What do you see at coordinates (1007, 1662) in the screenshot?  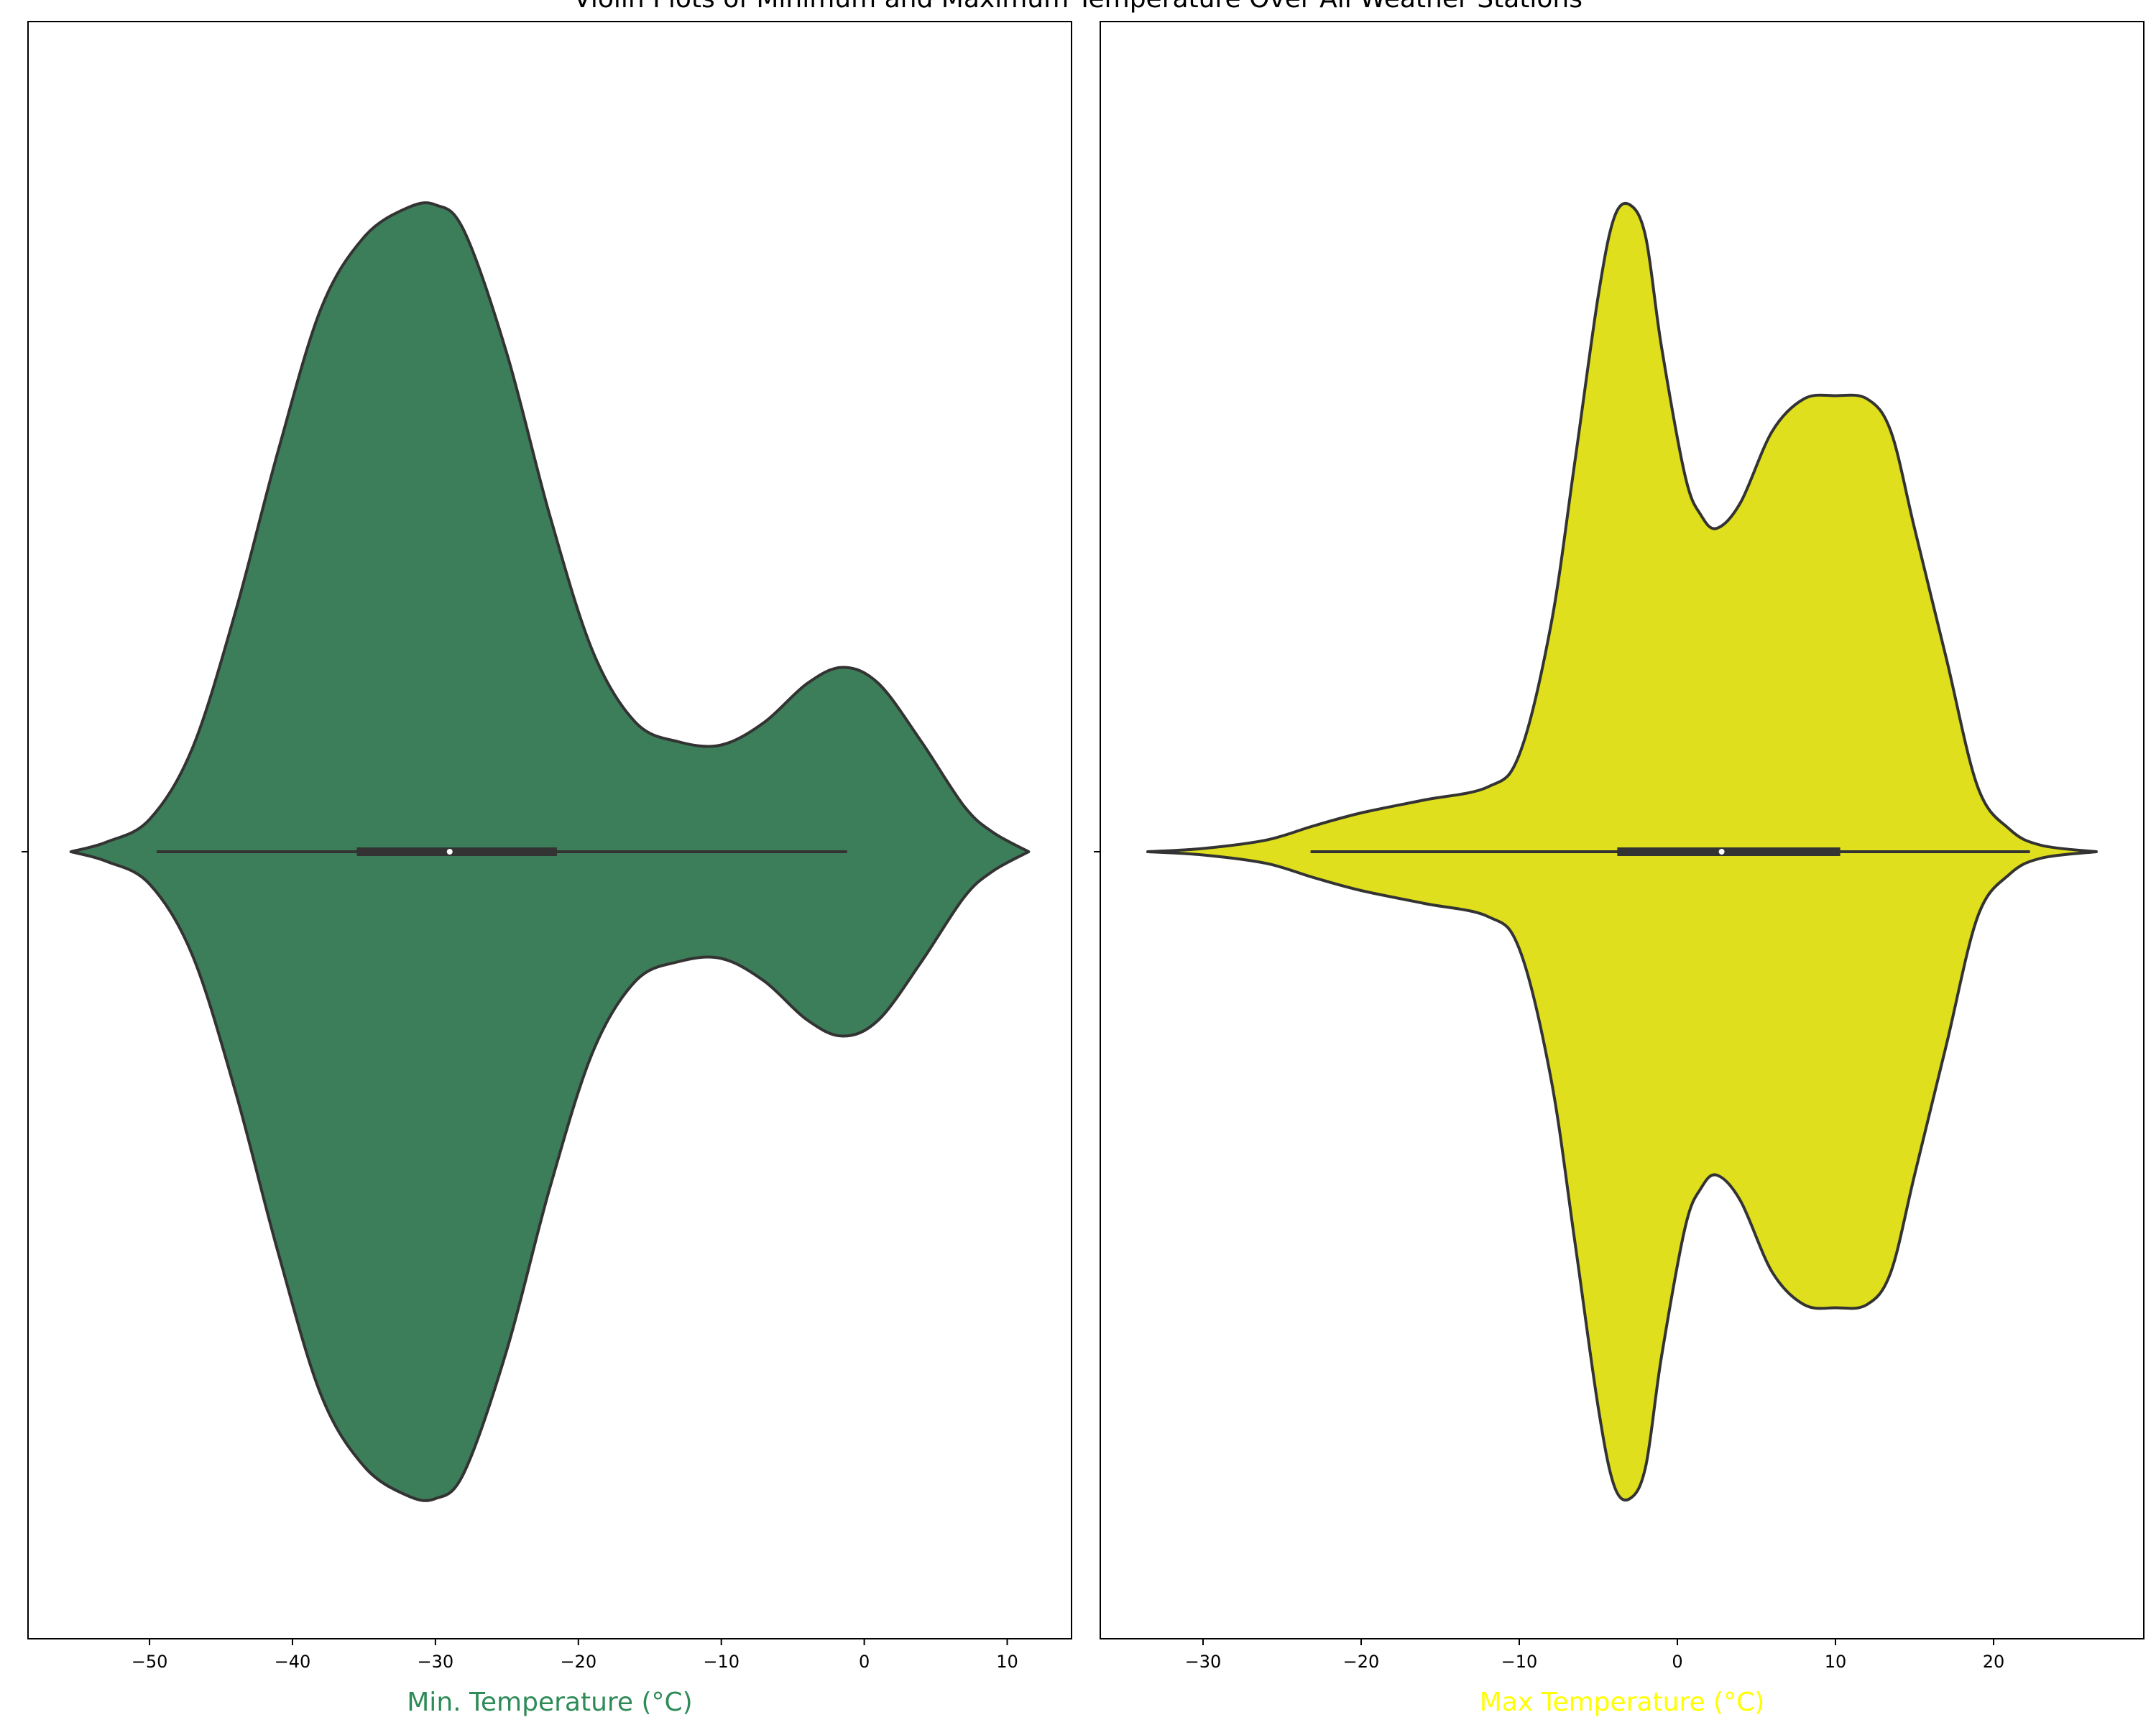 I see `min-temp-x-tick-label: 10` at bounding box center [1007, 1662].